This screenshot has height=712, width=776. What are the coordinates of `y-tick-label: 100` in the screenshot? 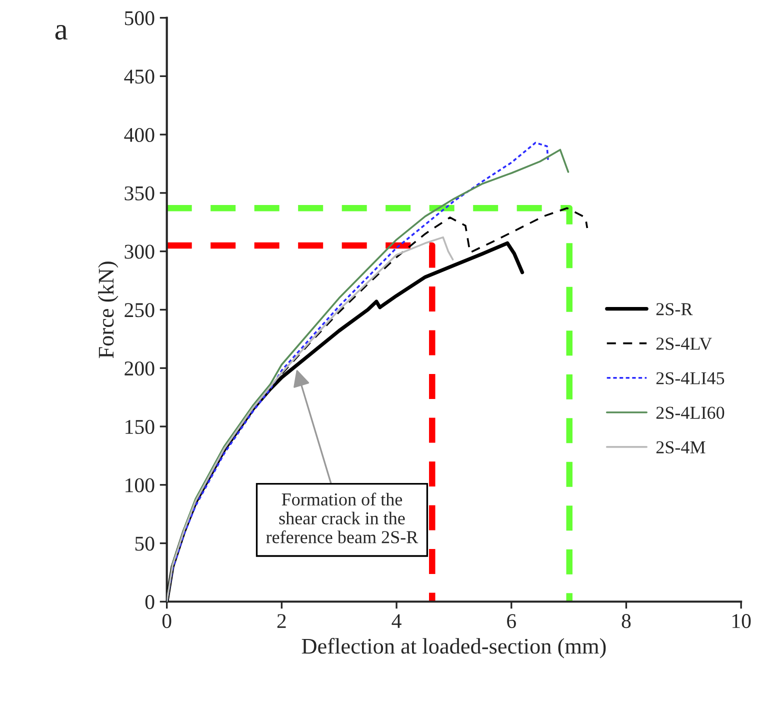 It's located at (140, 485).